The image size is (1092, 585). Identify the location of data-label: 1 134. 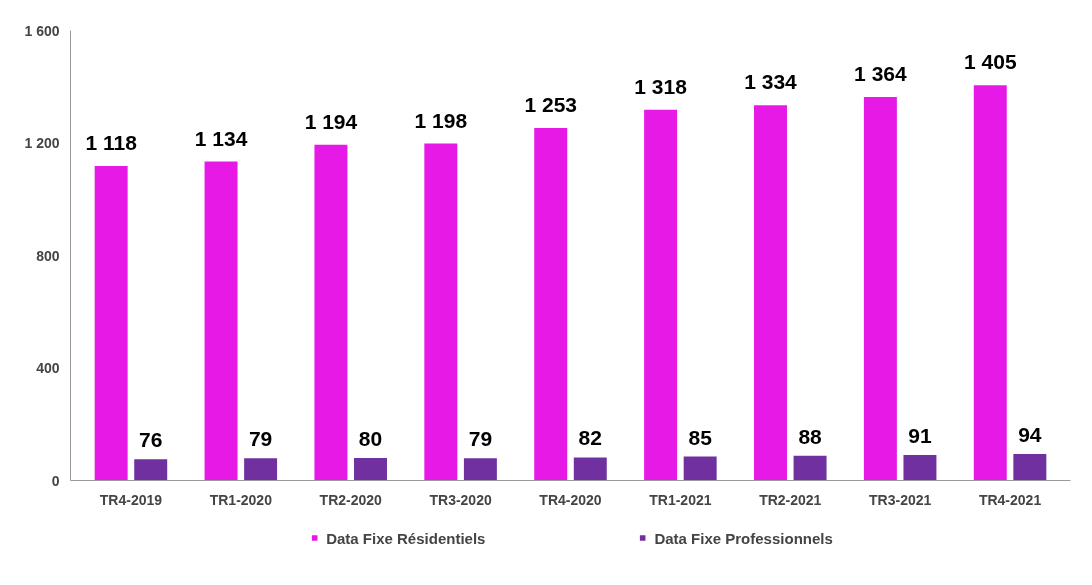
(221, 138).